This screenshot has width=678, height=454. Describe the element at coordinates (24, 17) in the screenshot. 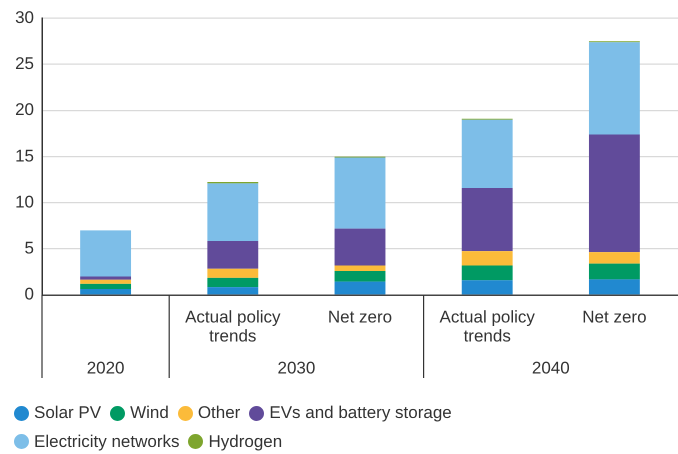

I see `y-tick-label: 30` at that location.